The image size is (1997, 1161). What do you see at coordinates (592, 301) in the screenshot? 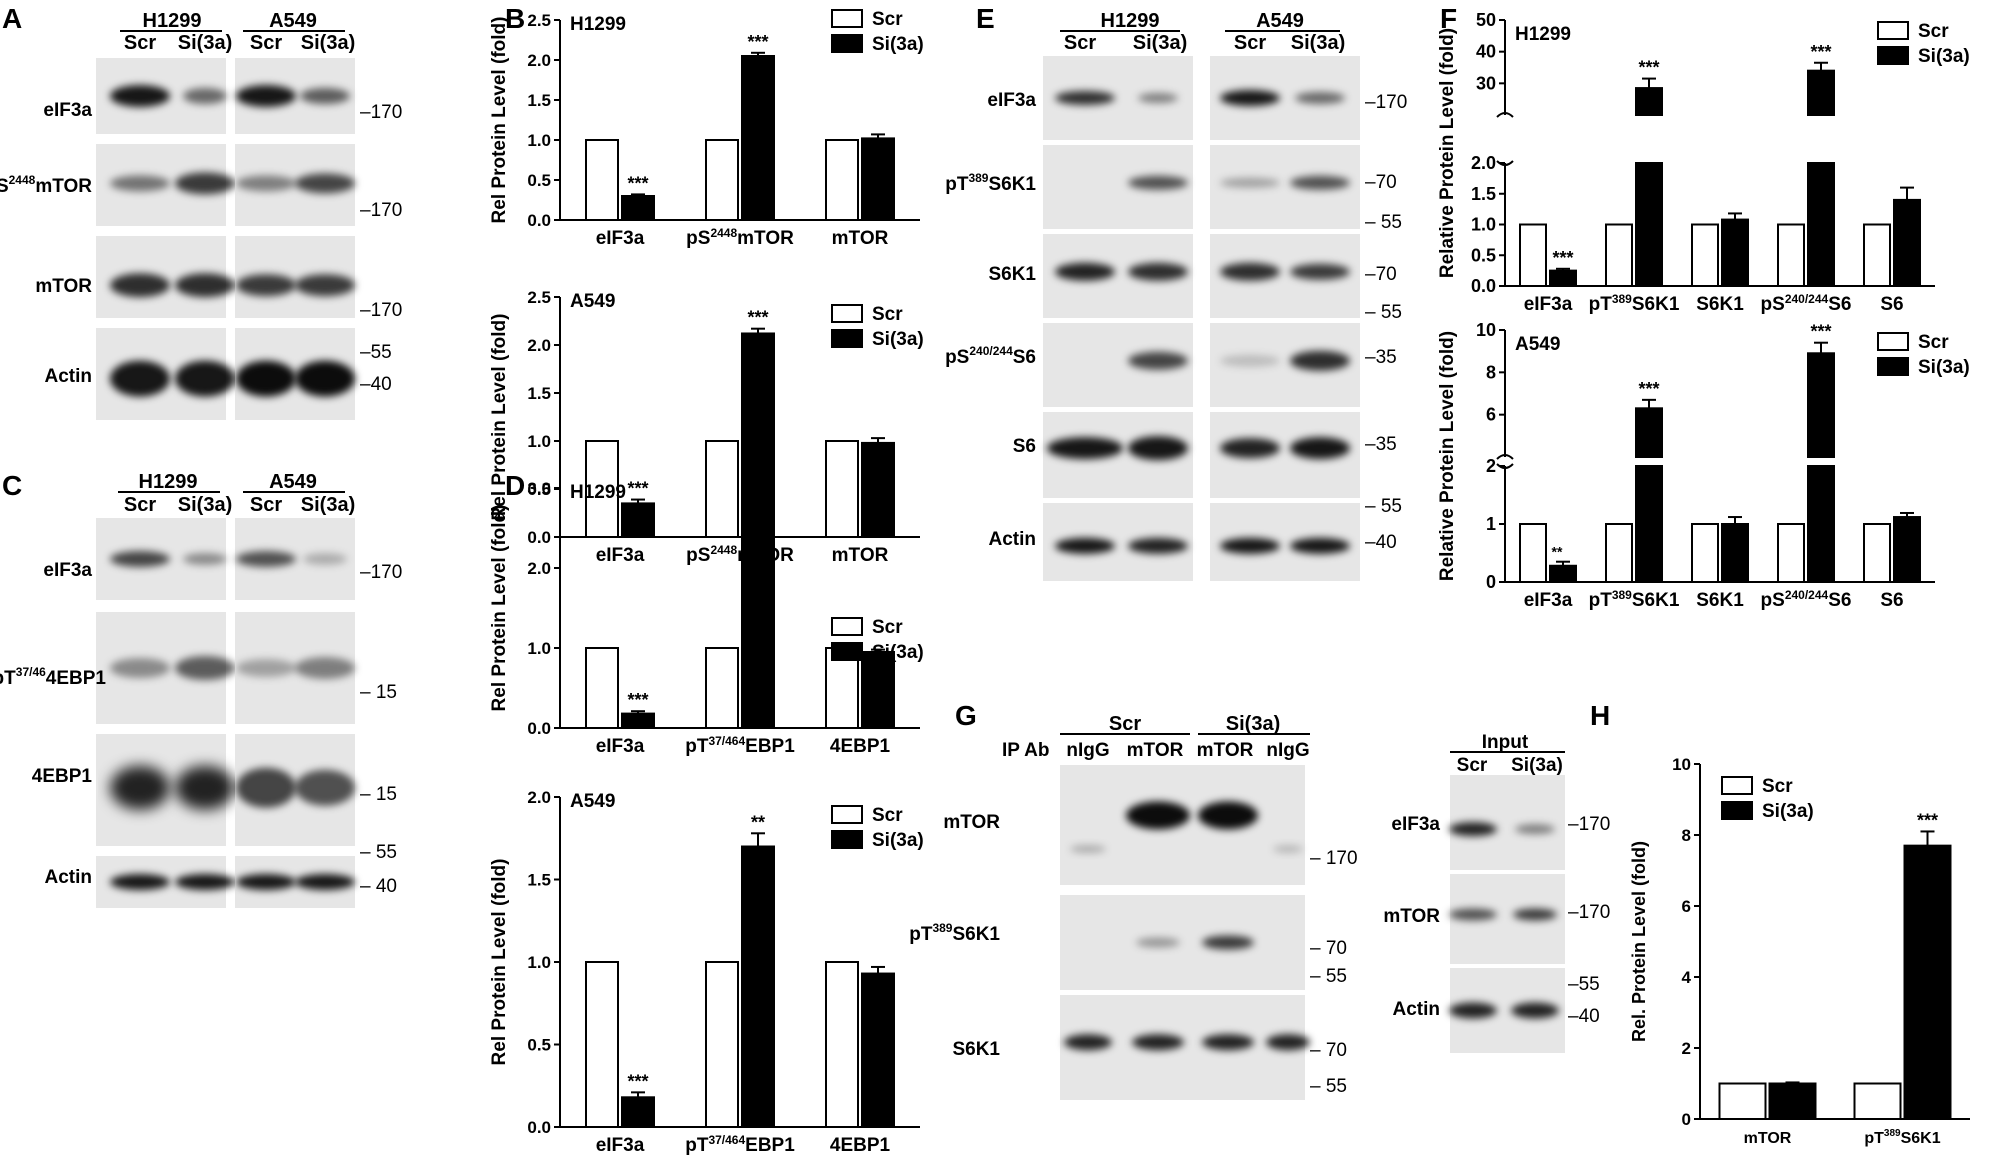
I see `chart-cell-line: A549` at bounding box center [592, 301].